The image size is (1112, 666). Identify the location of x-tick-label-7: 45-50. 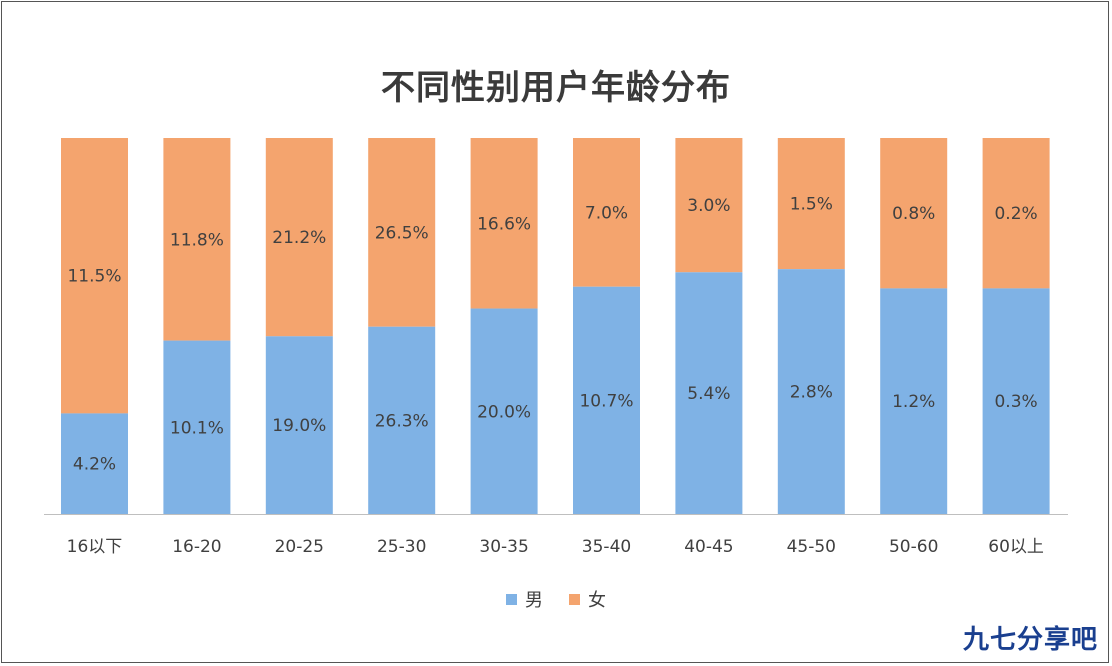
(811, 547).